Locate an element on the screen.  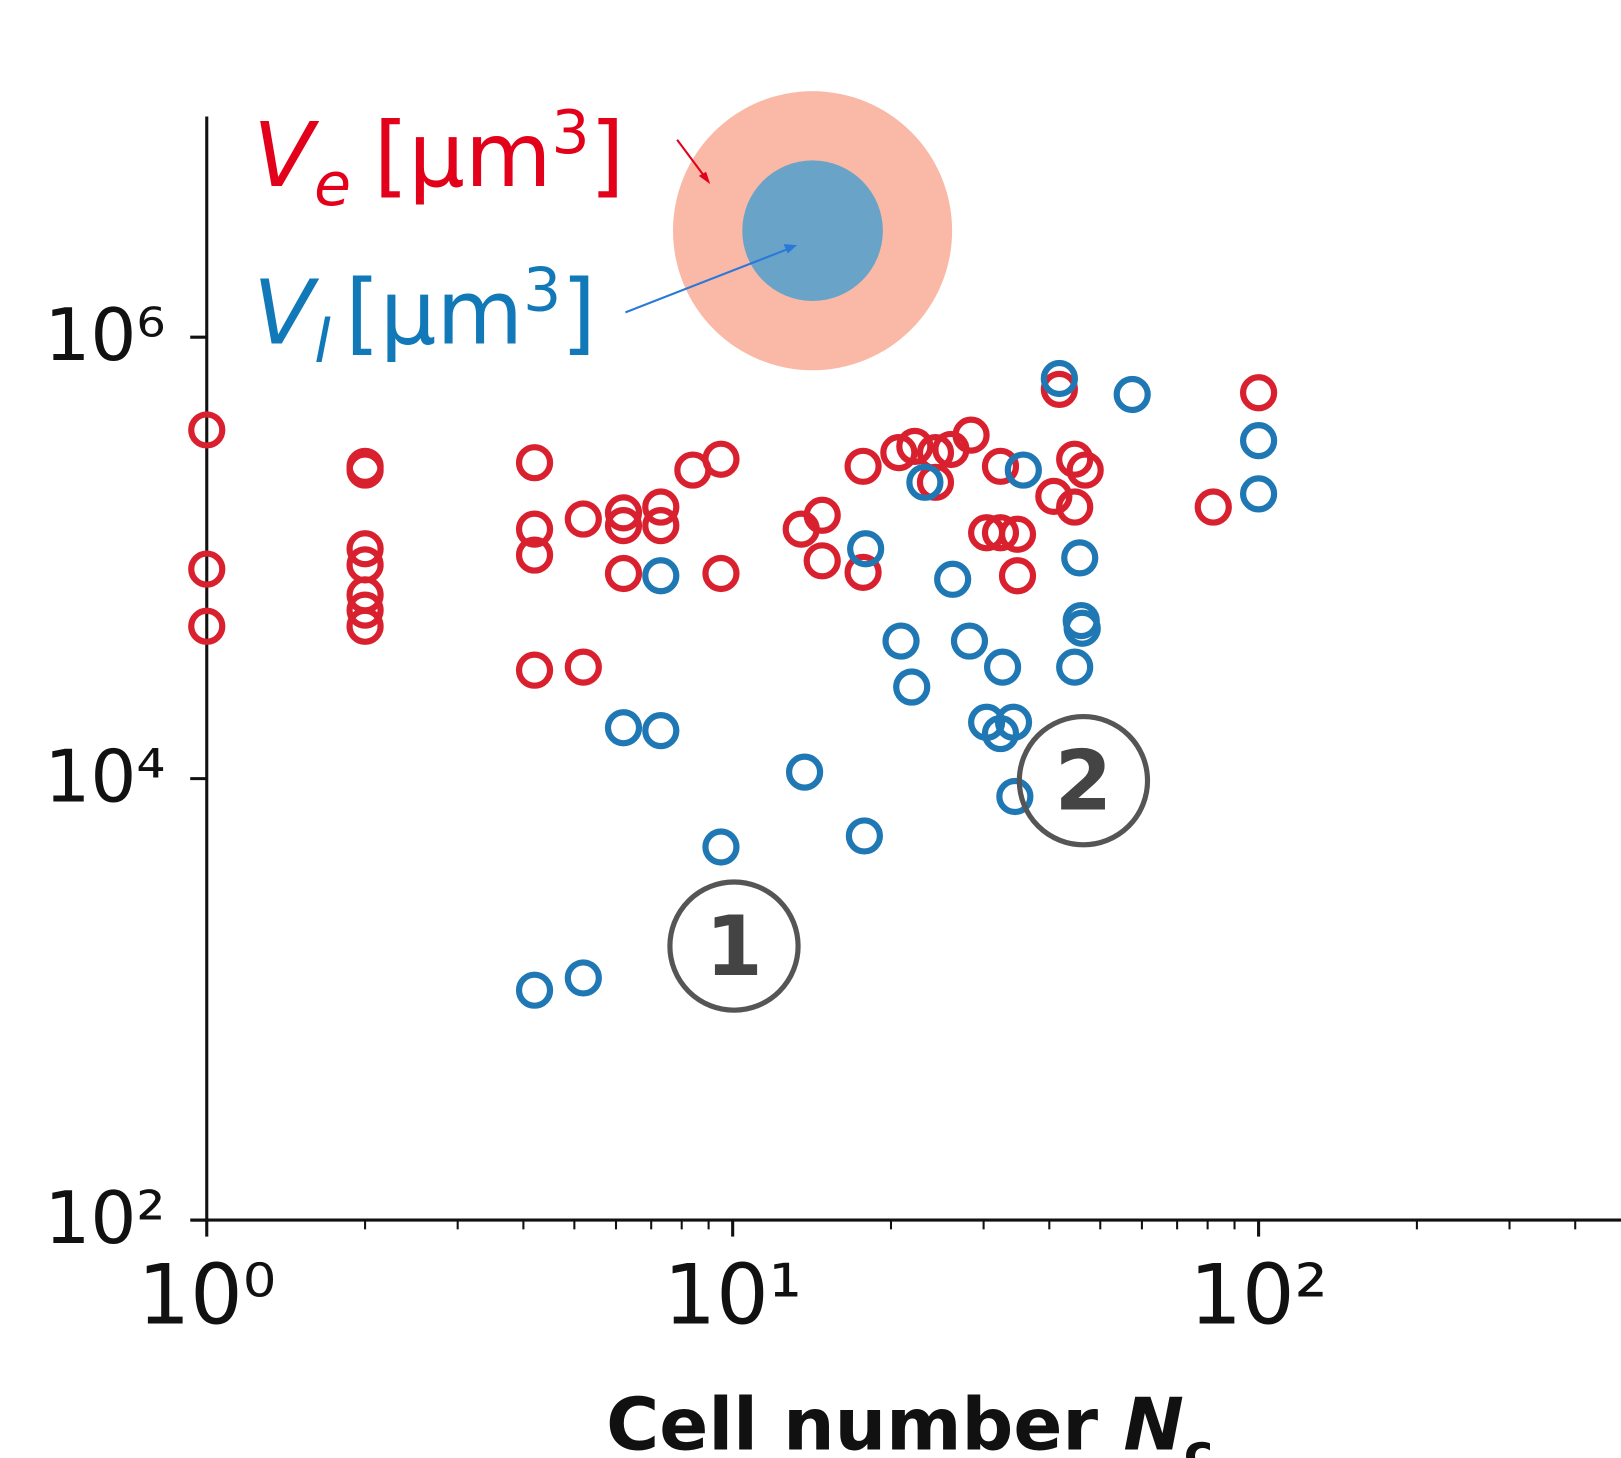
x-label-symbol: N is located at coordinates (1153, 1421).